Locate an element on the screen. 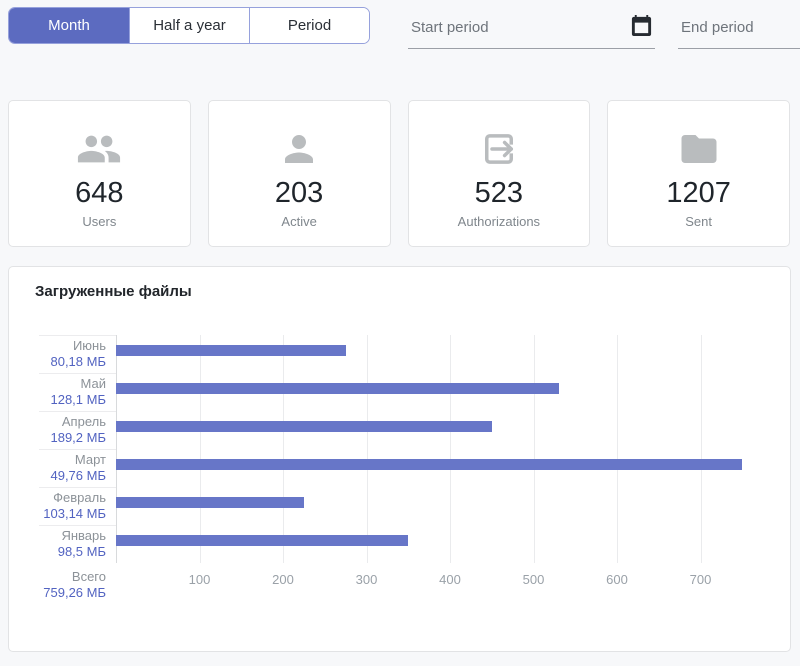 The height and width of the screenshot is (666, 800). chart-row: Март 49,76 МБ is located at coordinates (399, 468).